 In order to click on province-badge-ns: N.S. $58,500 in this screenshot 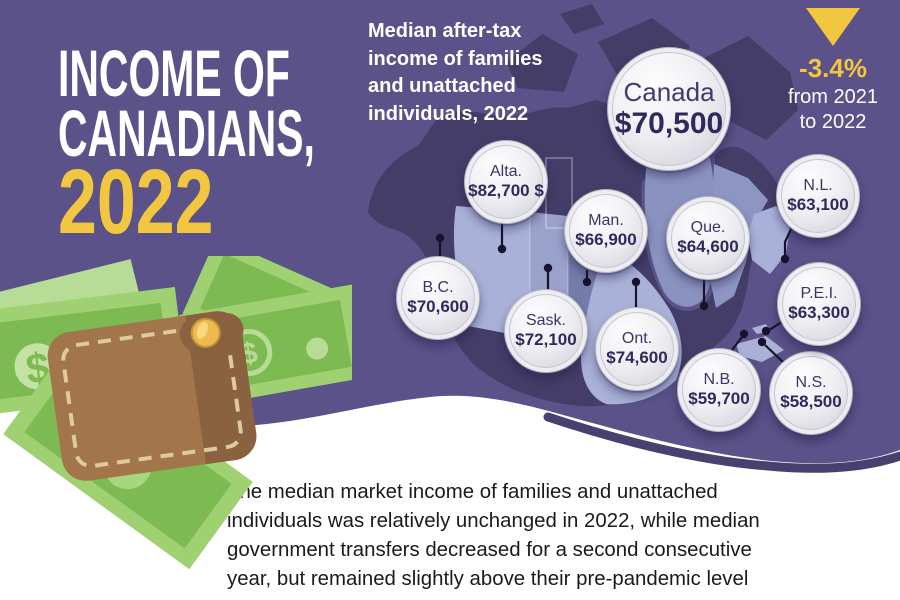, I will do `click(811, 393)`.